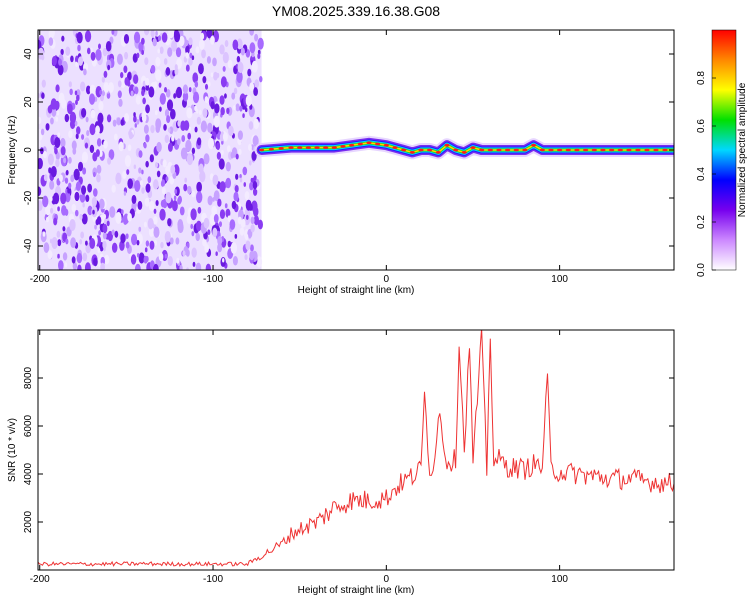 The image size is (750, 600). What do you see at coordinates (701, 270) in the screenshot?
I see `colorbar-tick-label: 0.0` at bounding box center [701, 270].